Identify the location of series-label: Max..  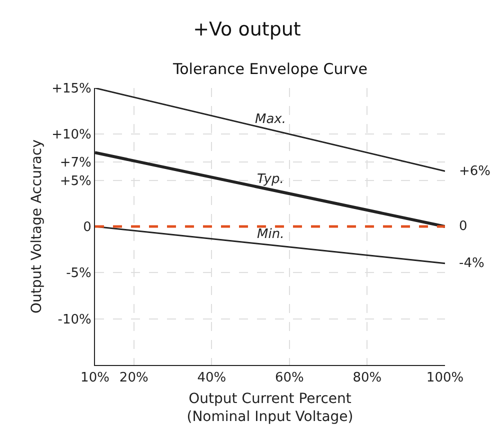
(270, 119).